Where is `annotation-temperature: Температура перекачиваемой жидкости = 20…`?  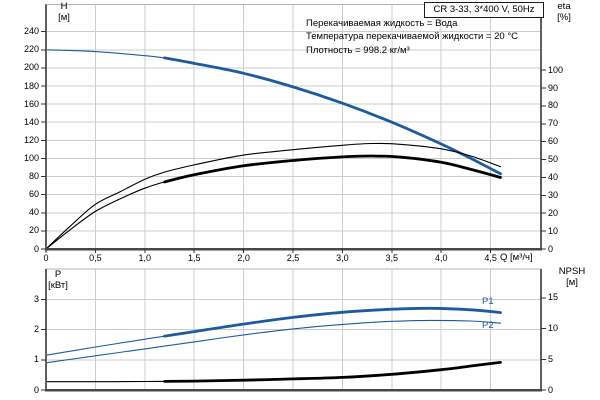
annotation-temperature: Температура перекачиваемой жидкости = 20… is located at coordinates (412, 37).